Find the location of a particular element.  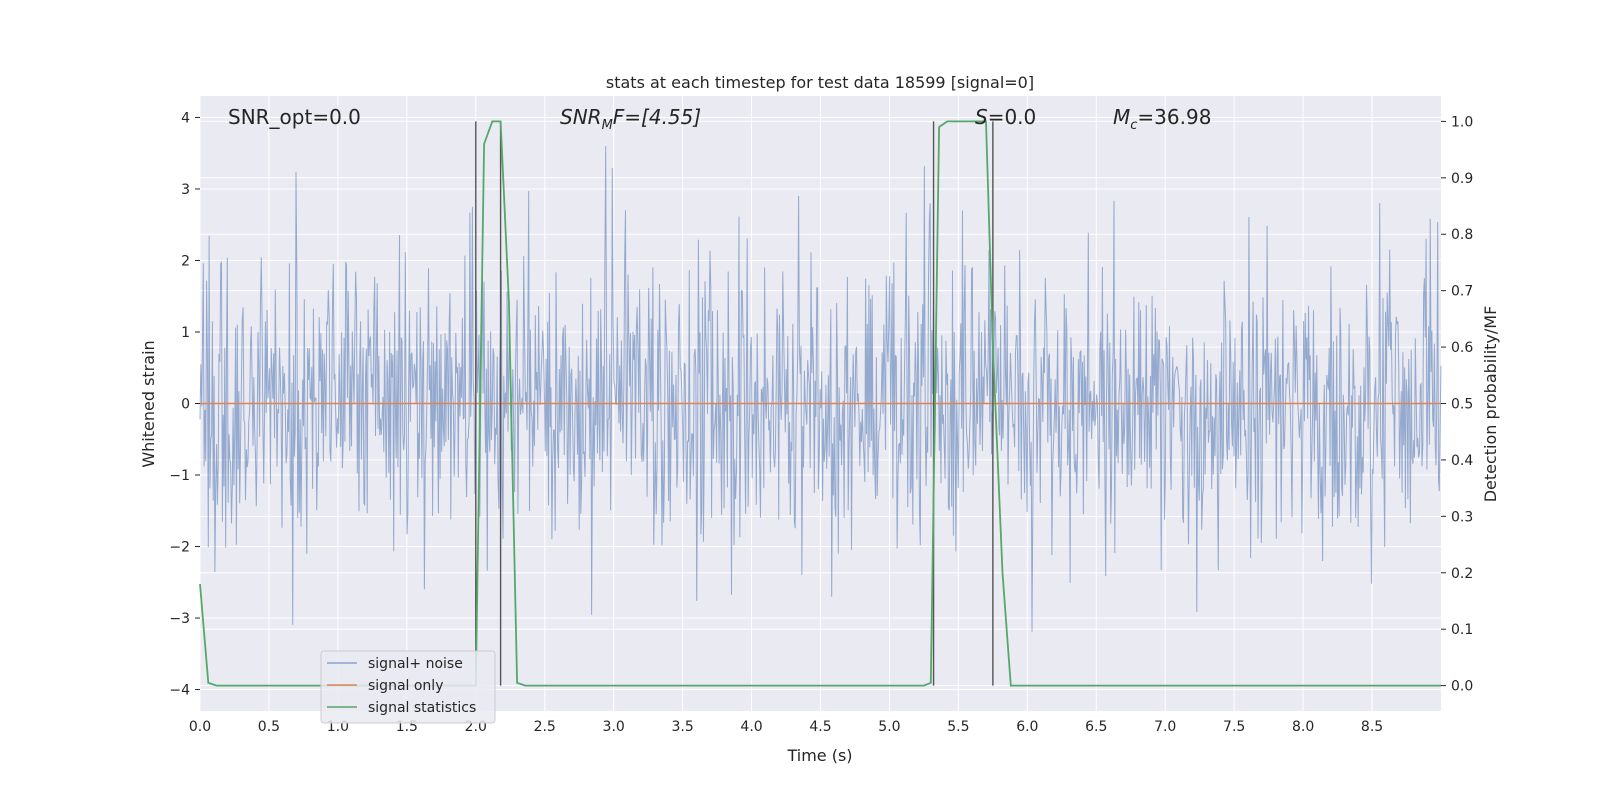

x-tick-label: 4.5 is located at coordinates (820, 727).